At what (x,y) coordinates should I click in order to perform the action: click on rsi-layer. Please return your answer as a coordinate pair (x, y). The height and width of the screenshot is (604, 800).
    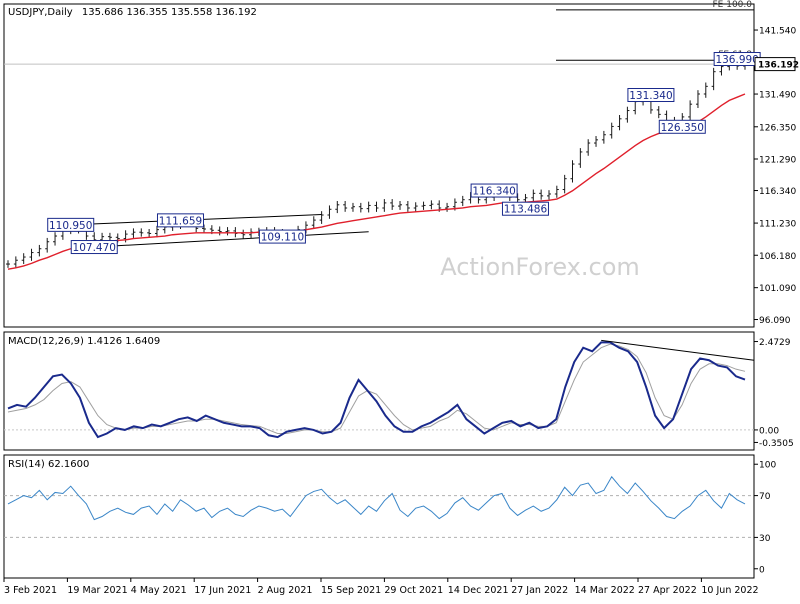
    Looking at the image, I should click on (379, 506).